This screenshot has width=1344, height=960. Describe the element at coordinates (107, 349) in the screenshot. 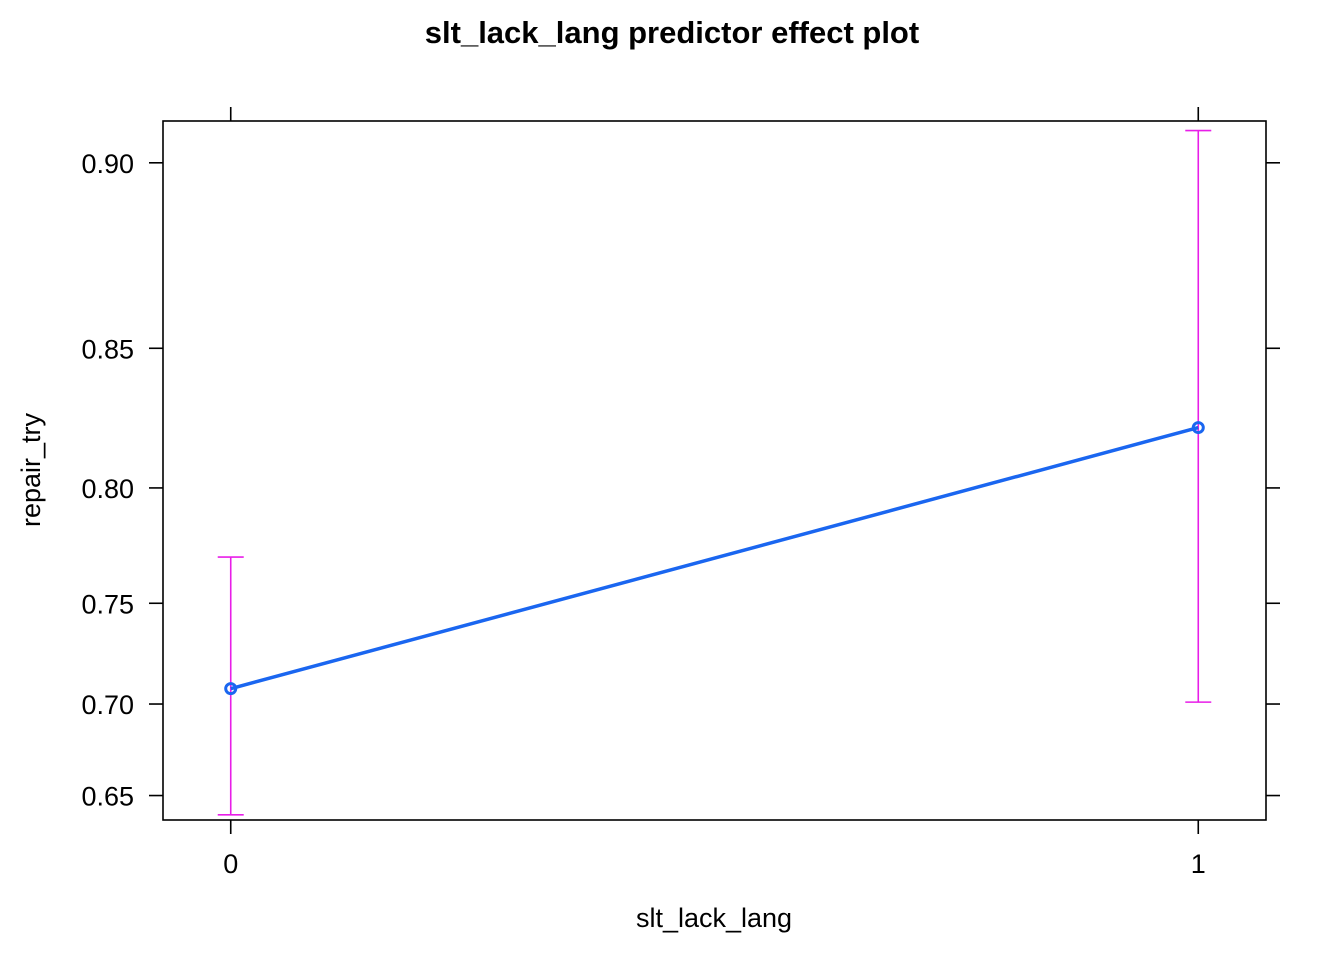

I see `y-tick-label: 0.85` at that location.